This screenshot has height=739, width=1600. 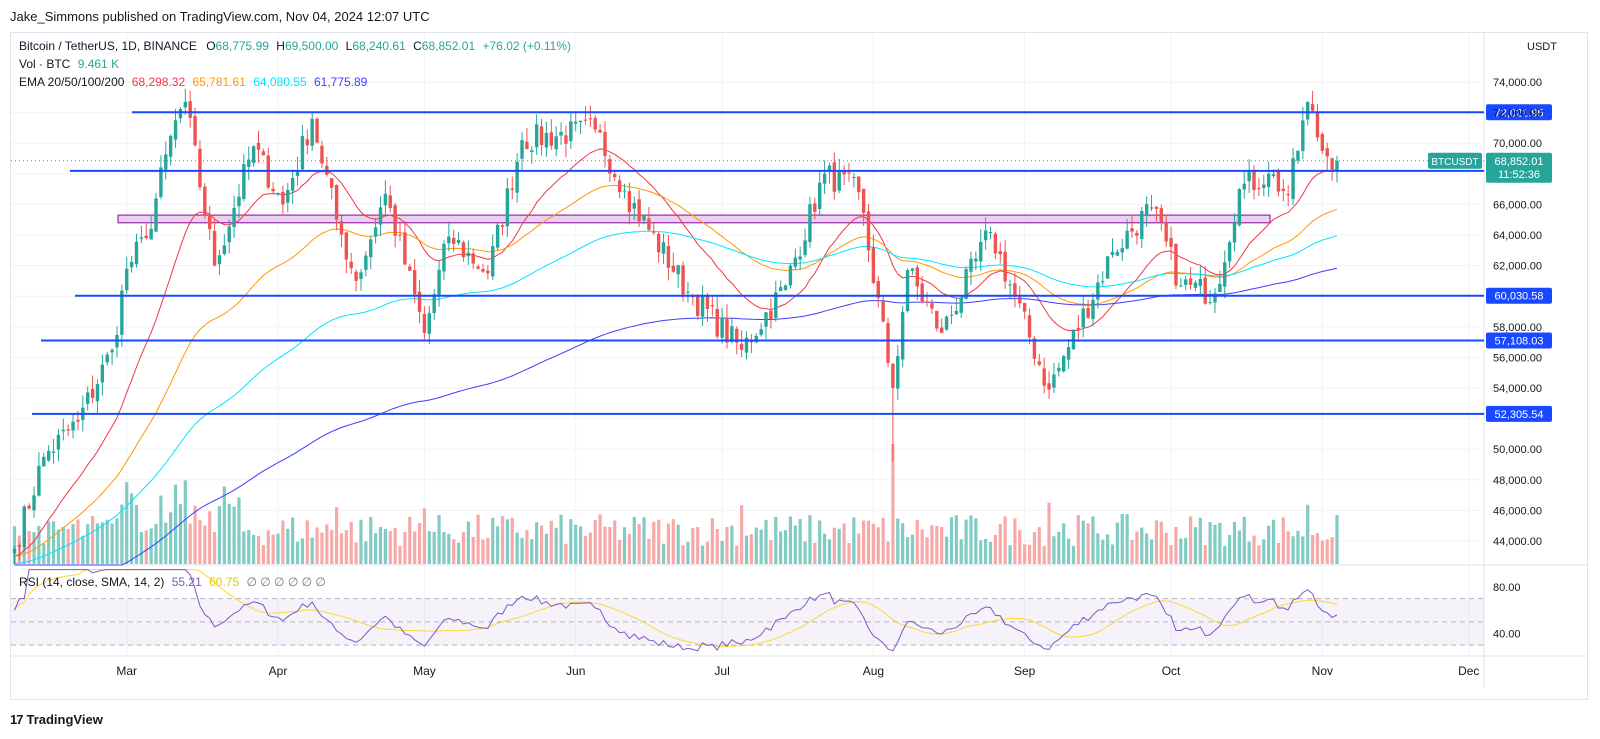 What do you see at coordinates (72, 82) in the screenshot?
I see `ema-label: EMA 20/50/100/200` at bounding box center [72, 82].